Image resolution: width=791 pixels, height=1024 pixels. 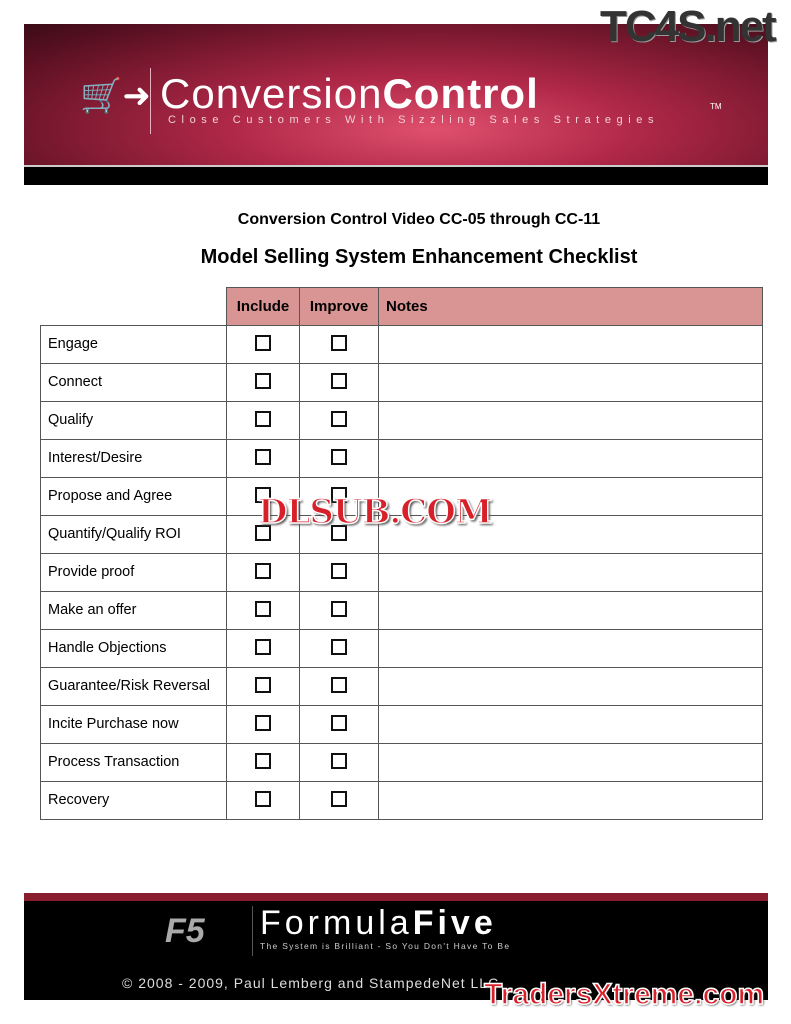 I want to click on formula-five-logo-icon: F5, so click(x=185, y=931).